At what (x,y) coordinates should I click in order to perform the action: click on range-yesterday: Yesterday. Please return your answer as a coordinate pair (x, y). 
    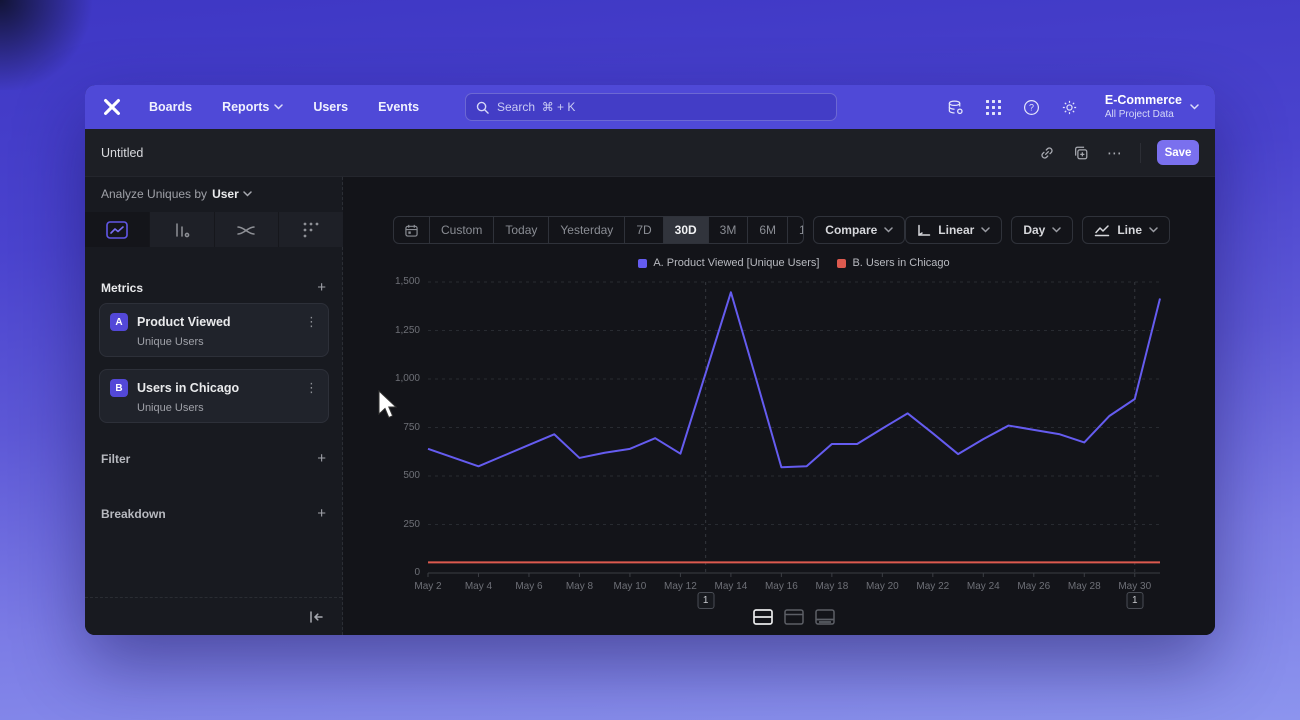
    Looking at the image, I should click on (586, 230).